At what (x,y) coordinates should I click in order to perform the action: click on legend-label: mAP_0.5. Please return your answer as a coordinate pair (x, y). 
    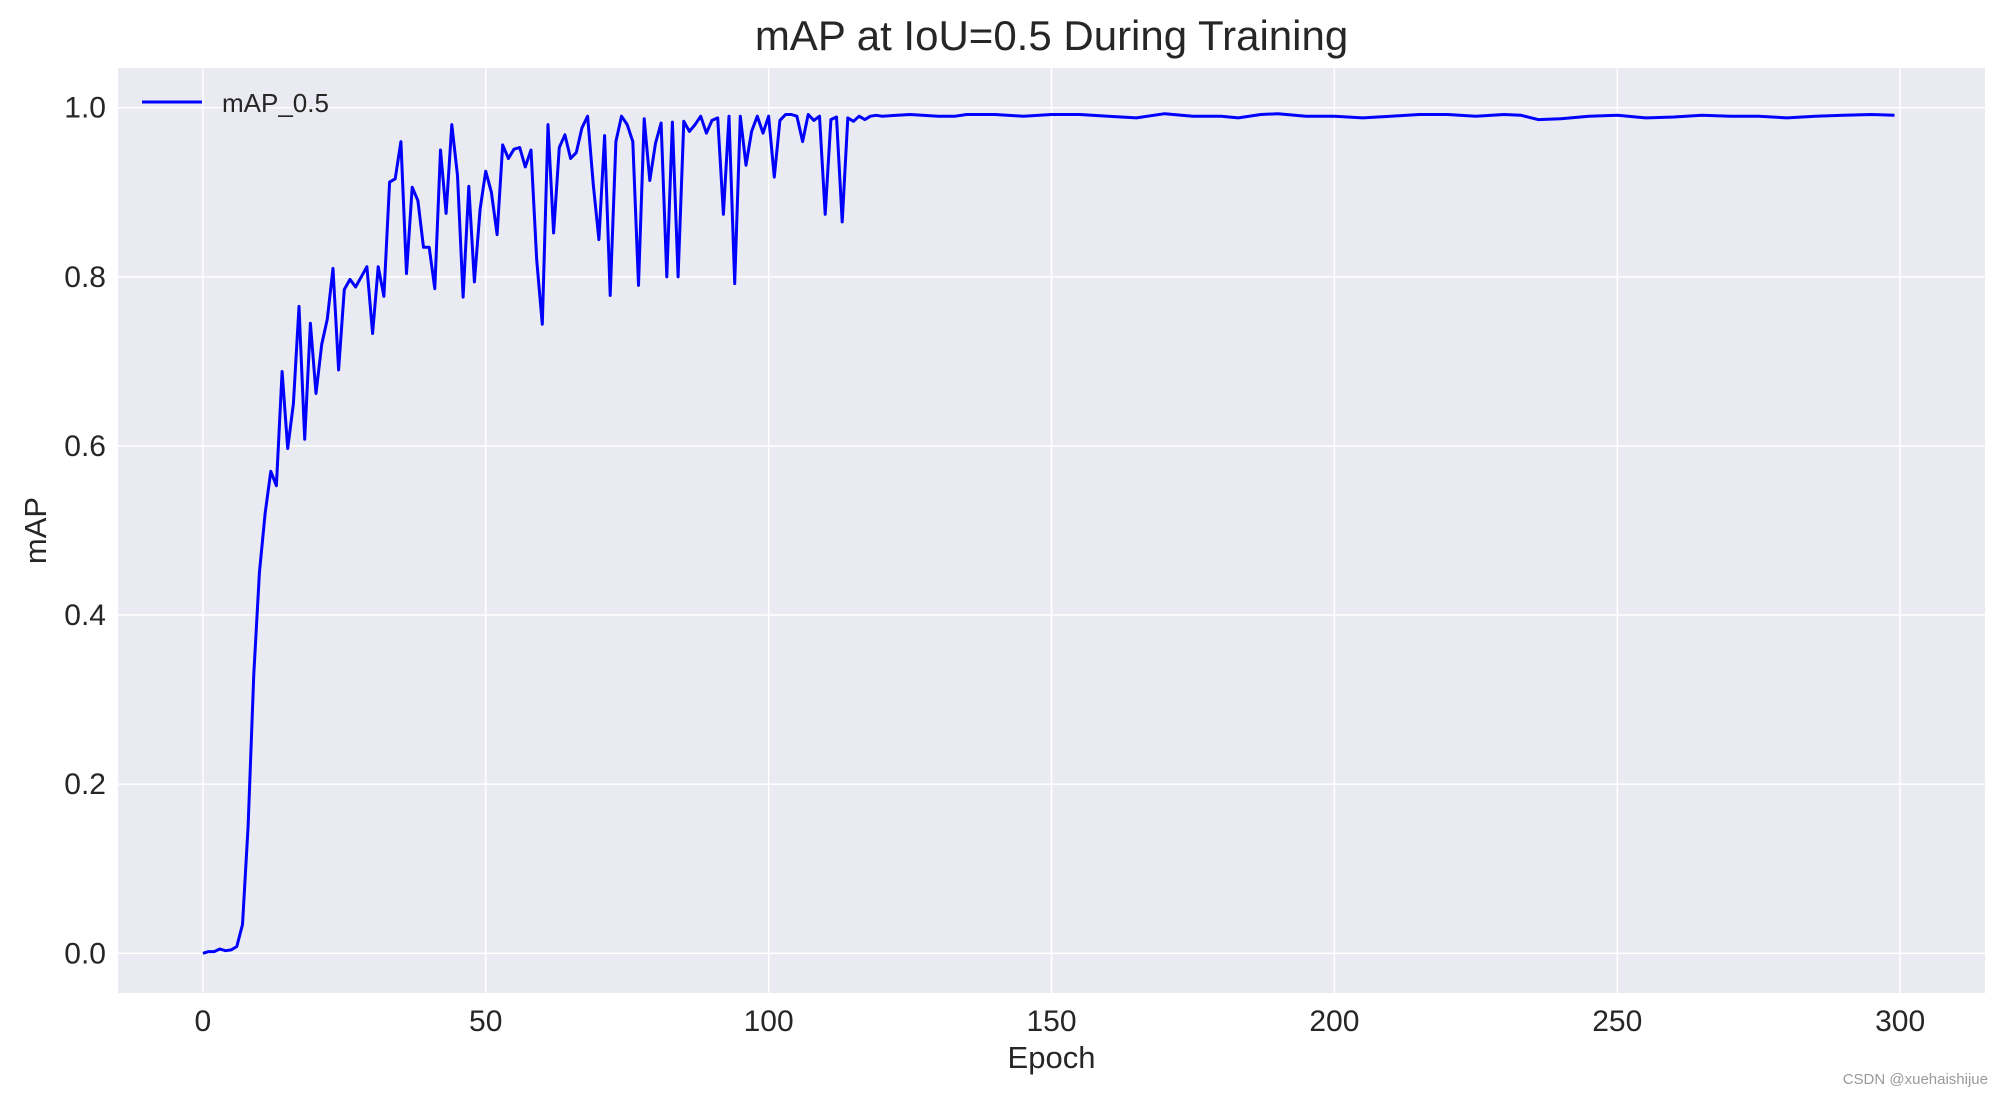
    Looking at the image, I should click on (275, 103).